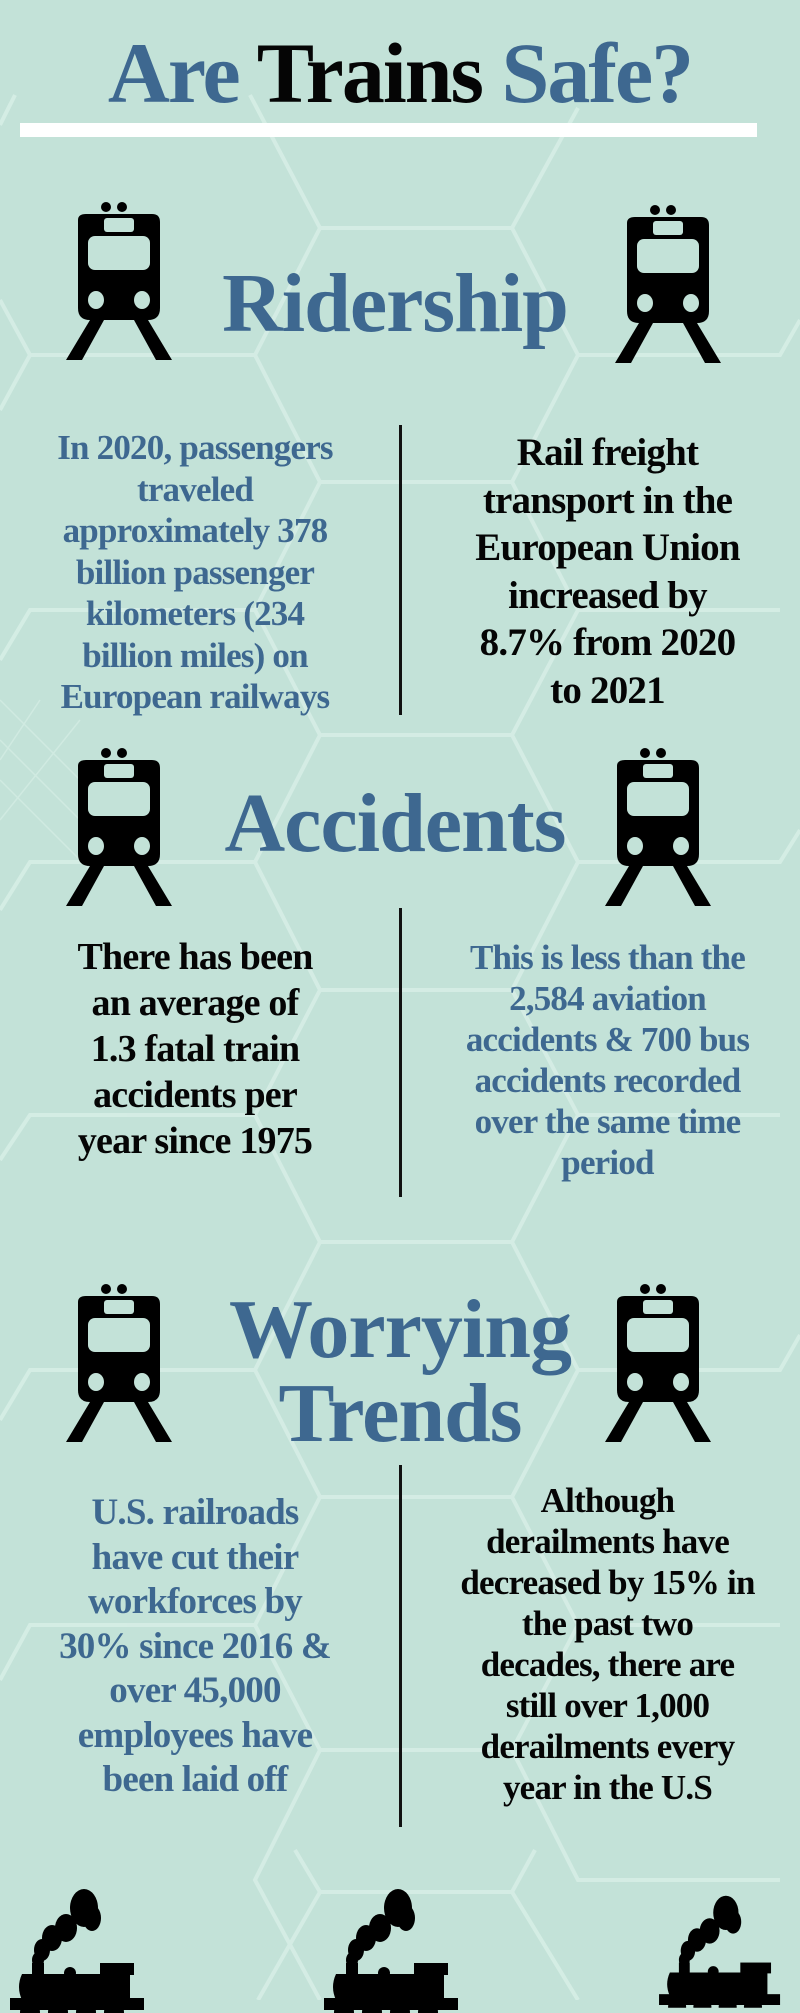  Describe the element at coordinates (195, 613) in the screenshot. I see `text-line: kilometers (234` at that location.